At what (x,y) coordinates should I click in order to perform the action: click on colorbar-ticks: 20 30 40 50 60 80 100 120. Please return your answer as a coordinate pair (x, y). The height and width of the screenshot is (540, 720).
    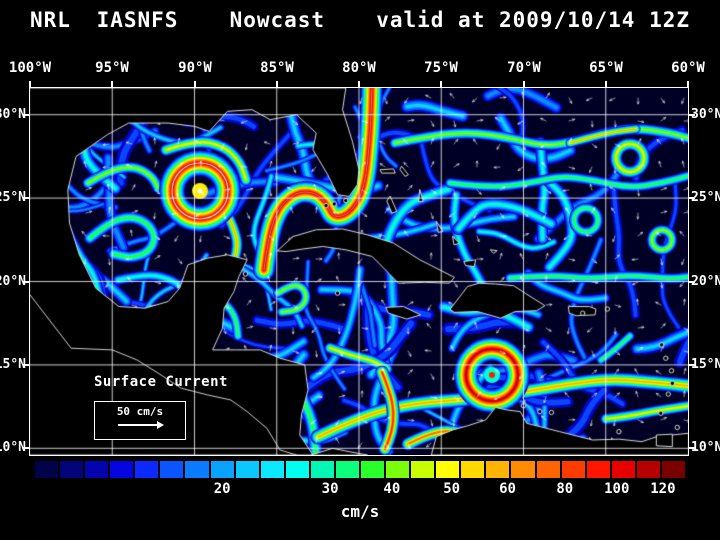
    Looking at the image, I should click on (360, 489).